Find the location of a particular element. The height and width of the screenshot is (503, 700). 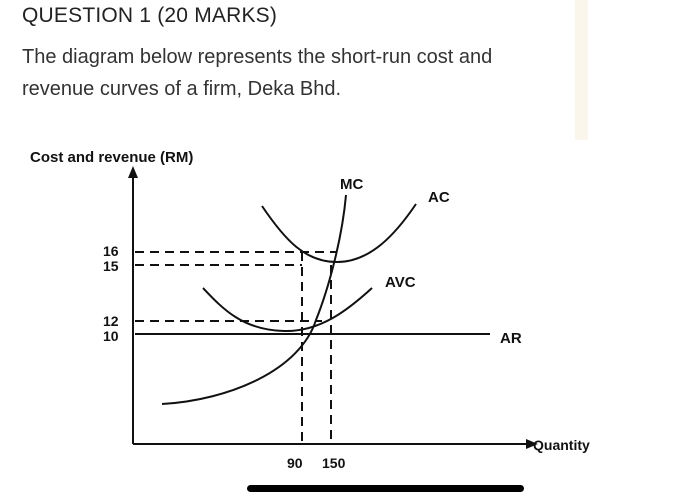

x-tick-150: 150 is located at coordinates (334, 463).